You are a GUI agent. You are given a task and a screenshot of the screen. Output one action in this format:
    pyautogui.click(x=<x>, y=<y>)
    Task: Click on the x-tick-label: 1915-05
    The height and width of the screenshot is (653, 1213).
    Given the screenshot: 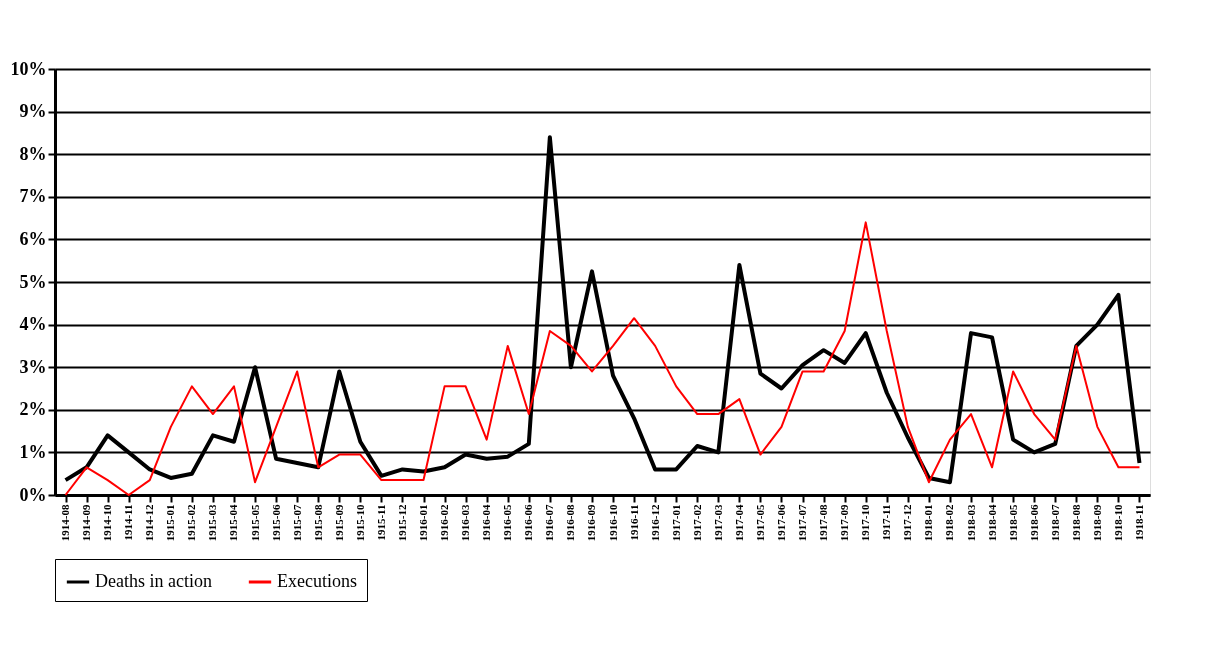 What is the action you would take?
    pyautogui.click(x=254, y=523)
    